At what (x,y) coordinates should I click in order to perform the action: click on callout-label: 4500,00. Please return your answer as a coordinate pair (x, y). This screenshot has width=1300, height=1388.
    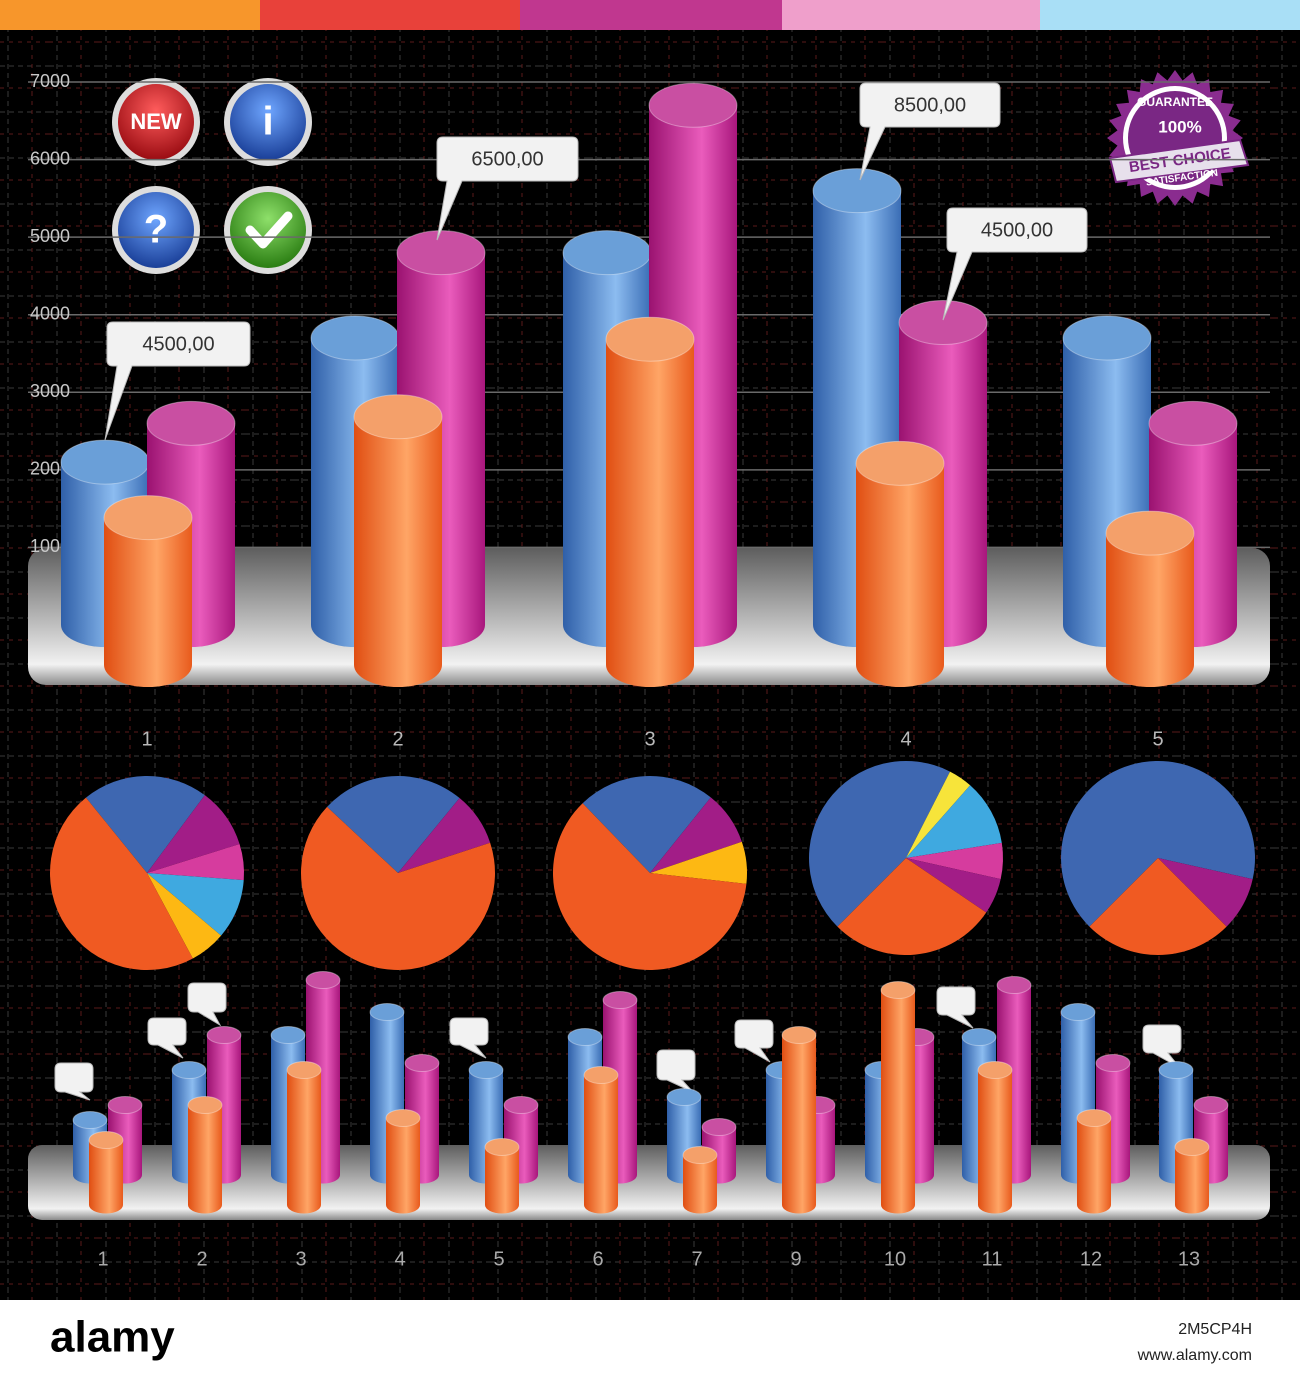
    Looking at the image, I should click on (1017, 230).